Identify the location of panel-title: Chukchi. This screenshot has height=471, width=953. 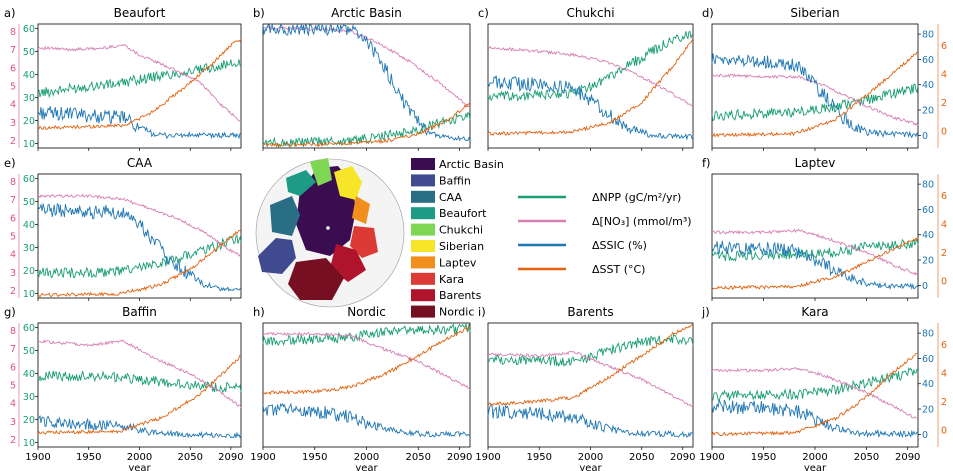
(590, 13).